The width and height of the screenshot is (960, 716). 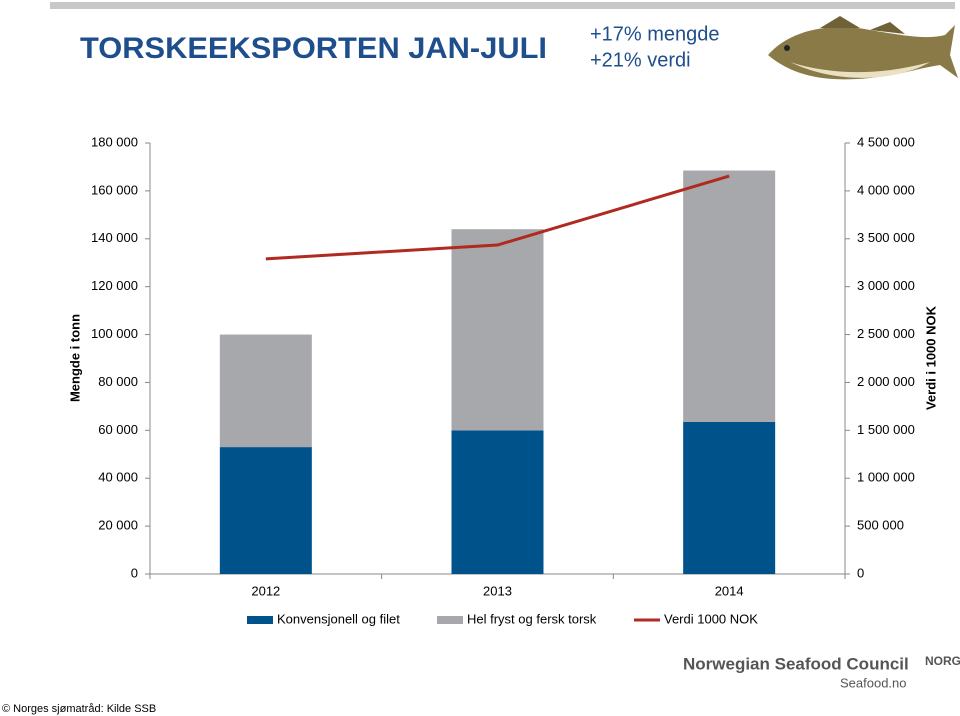 What do you see at coordinates (532, 618) in the screenshot?
I see `legend-label: Hel fryst og fersk torsk` at bounding box center [532, 618].